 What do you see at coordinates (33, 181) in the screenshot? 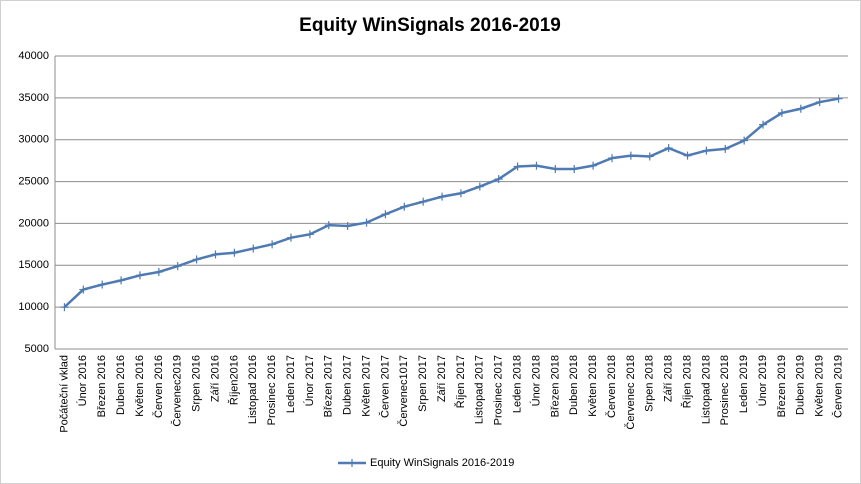
I see `y-tick-label: 25000` at bounding box center [33, 181].